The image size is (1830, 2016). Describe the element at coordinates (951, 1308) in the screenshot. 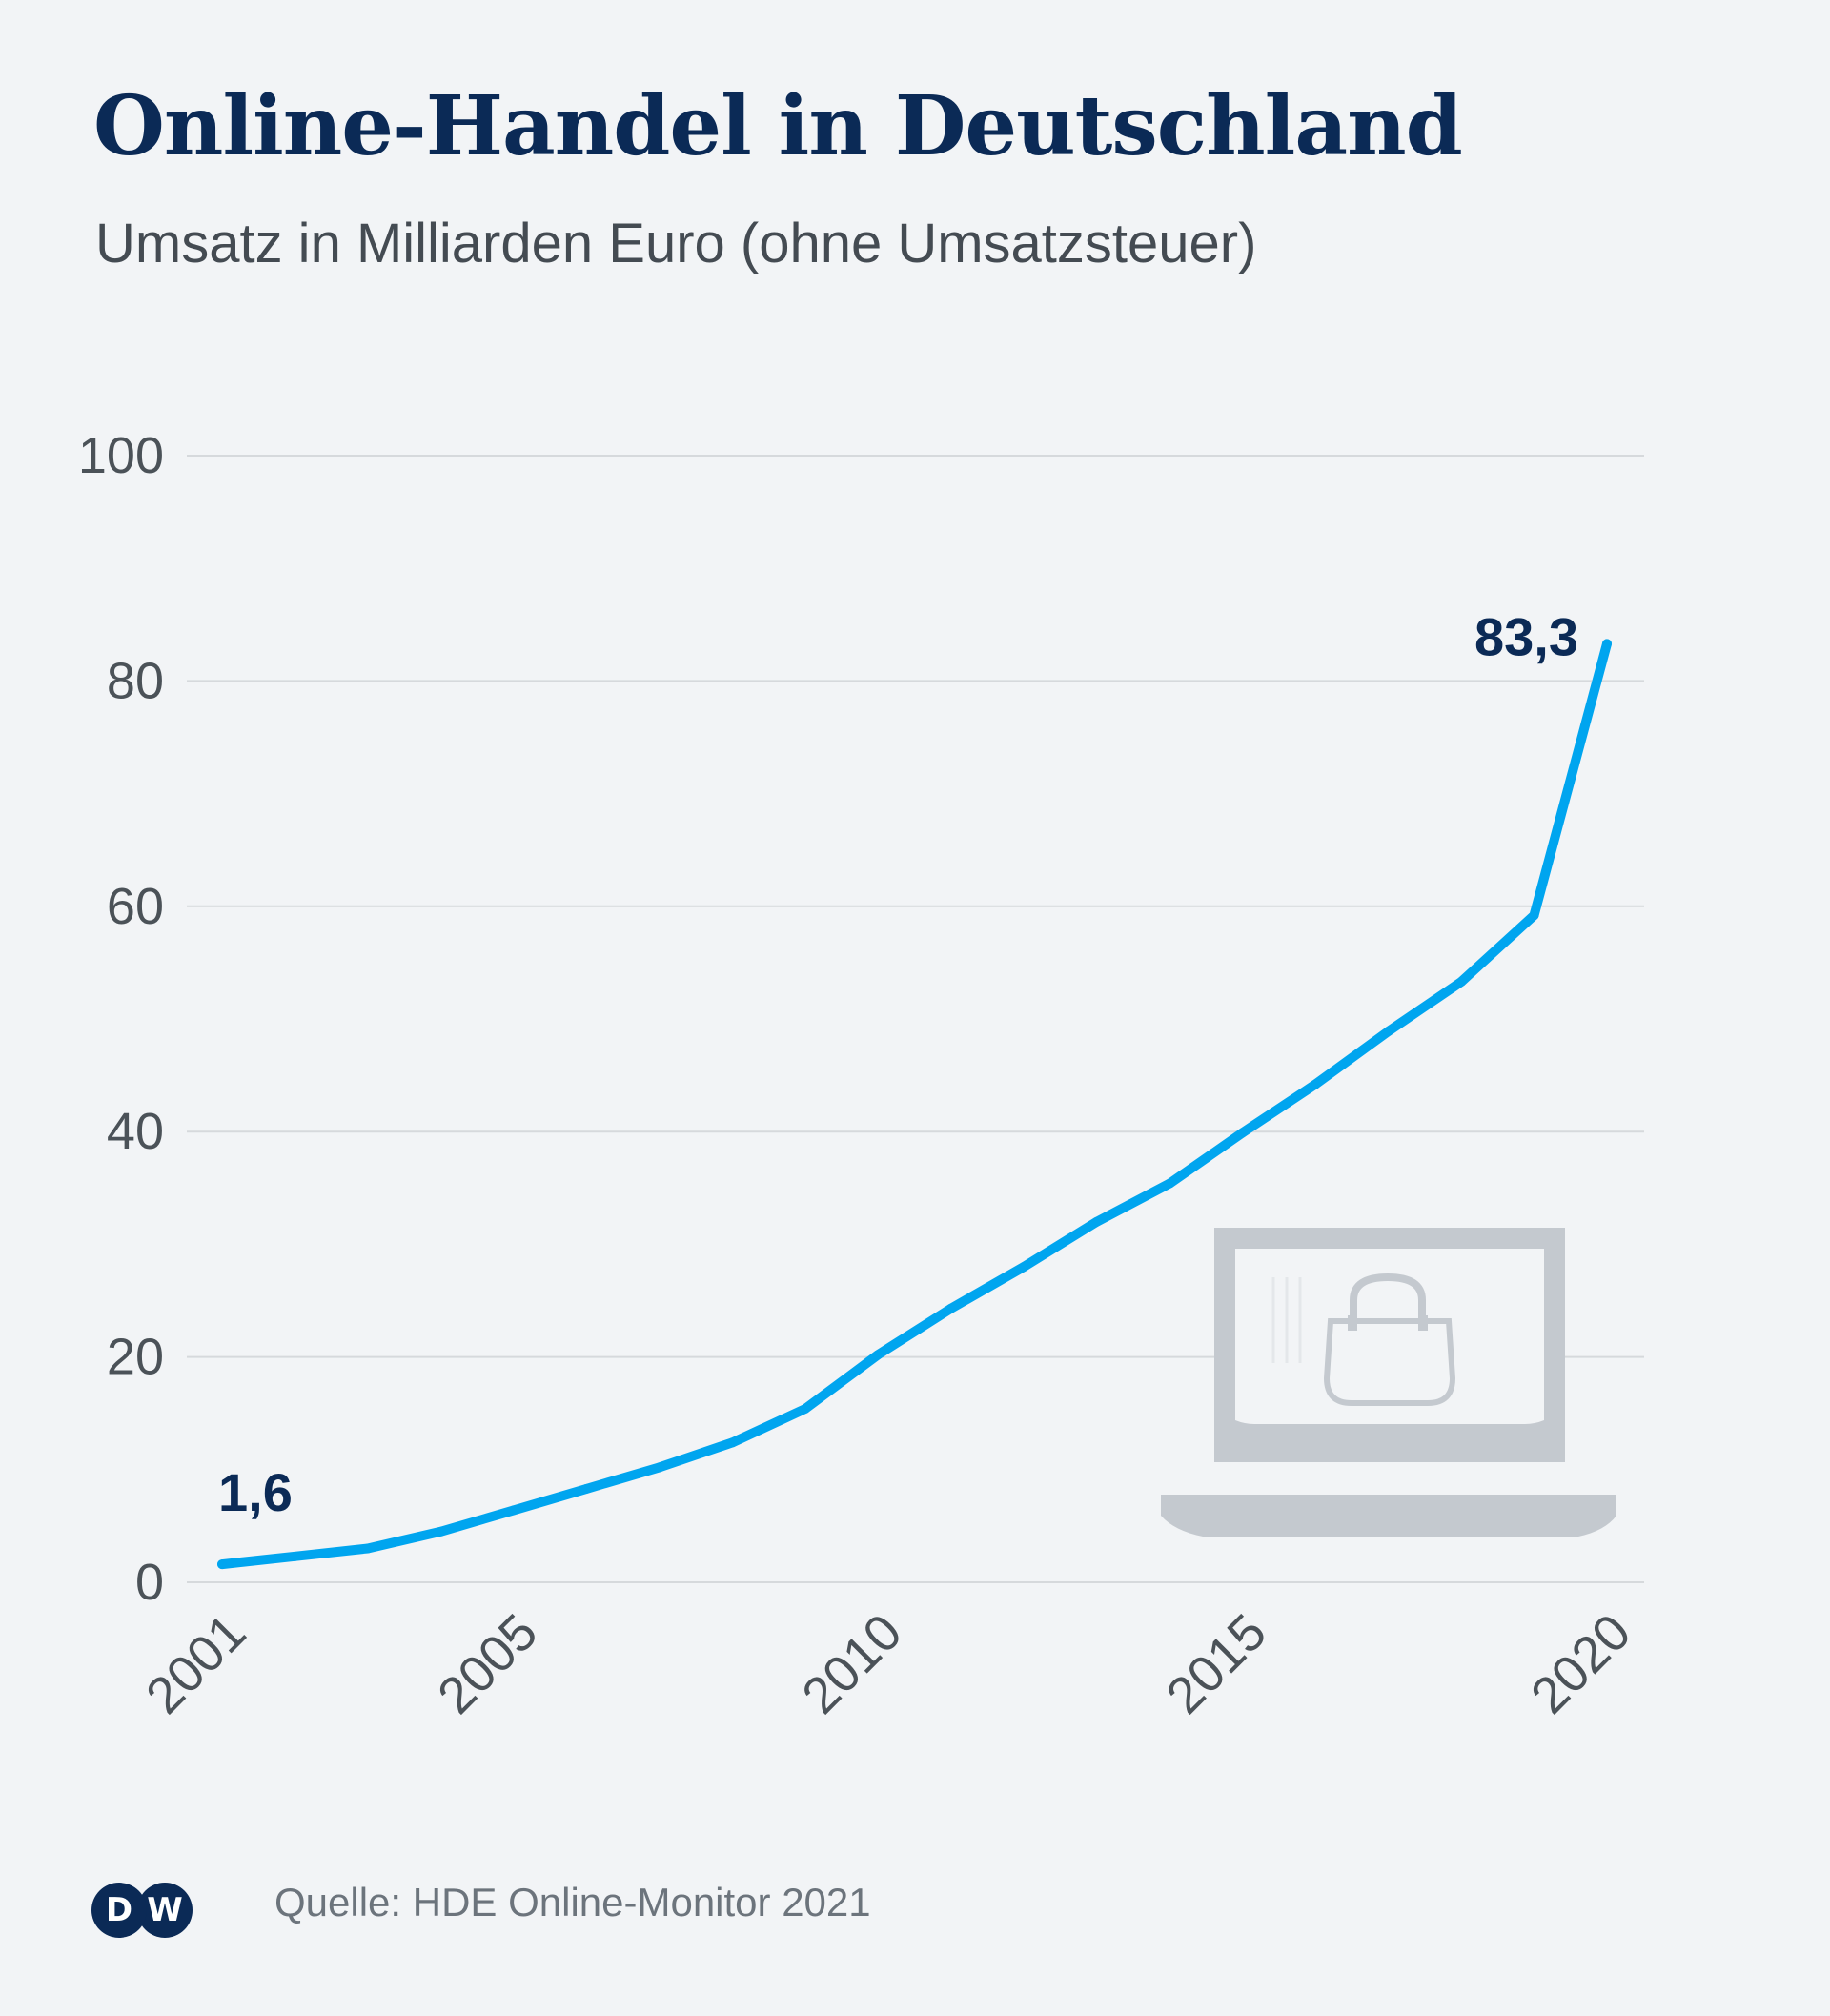

I see `data-point-2011` at that location.